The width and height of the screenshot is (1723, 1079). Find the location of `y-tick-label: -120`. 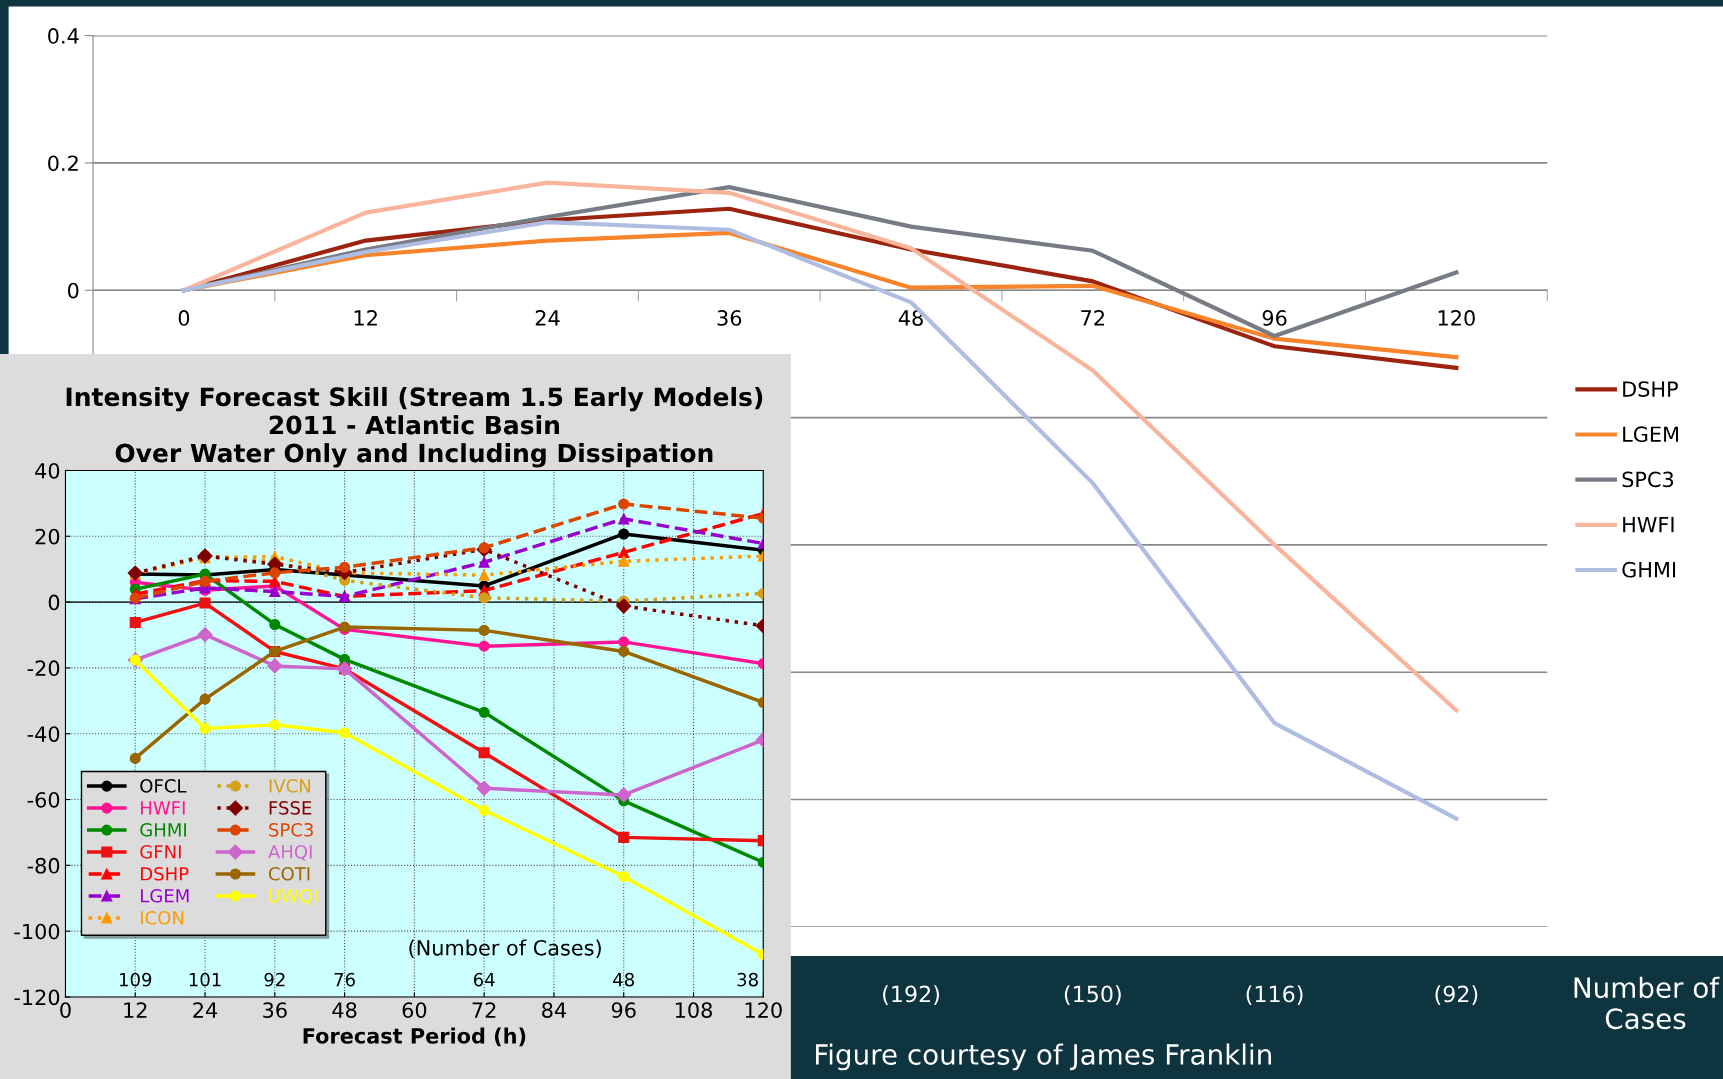

y-tick-label: -120 is located at coordinates (37, 997).